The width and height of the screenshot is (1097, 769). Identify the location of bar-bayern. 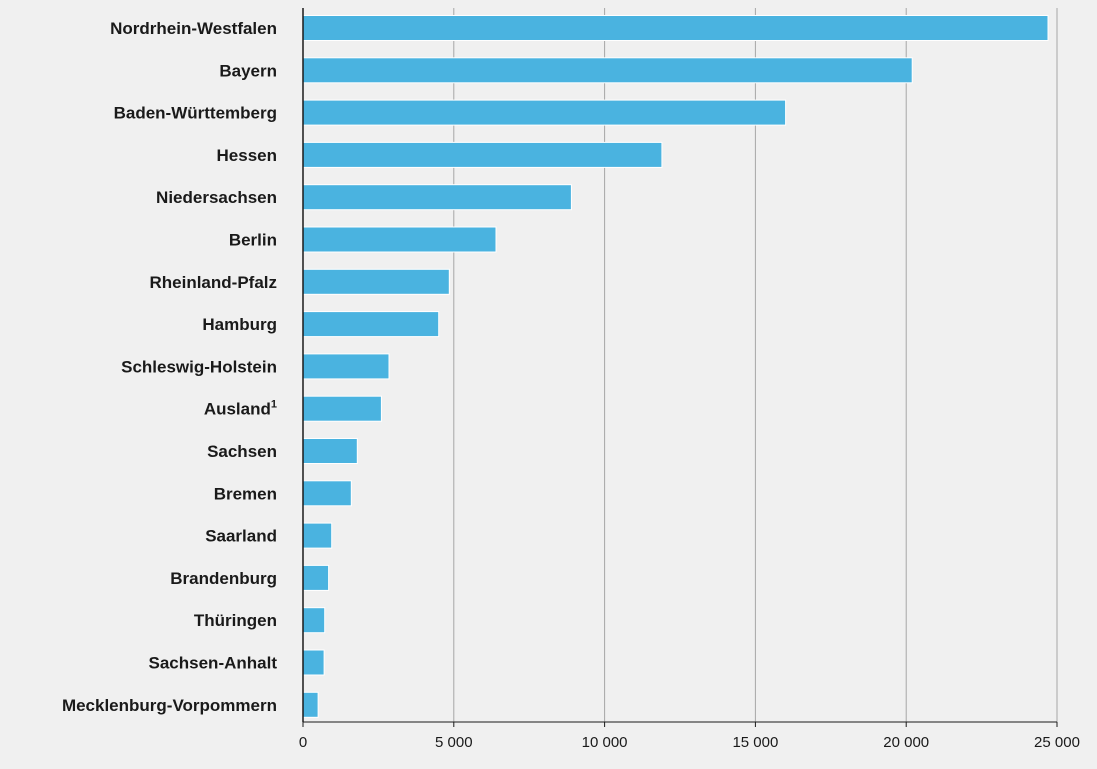
(607, 70).